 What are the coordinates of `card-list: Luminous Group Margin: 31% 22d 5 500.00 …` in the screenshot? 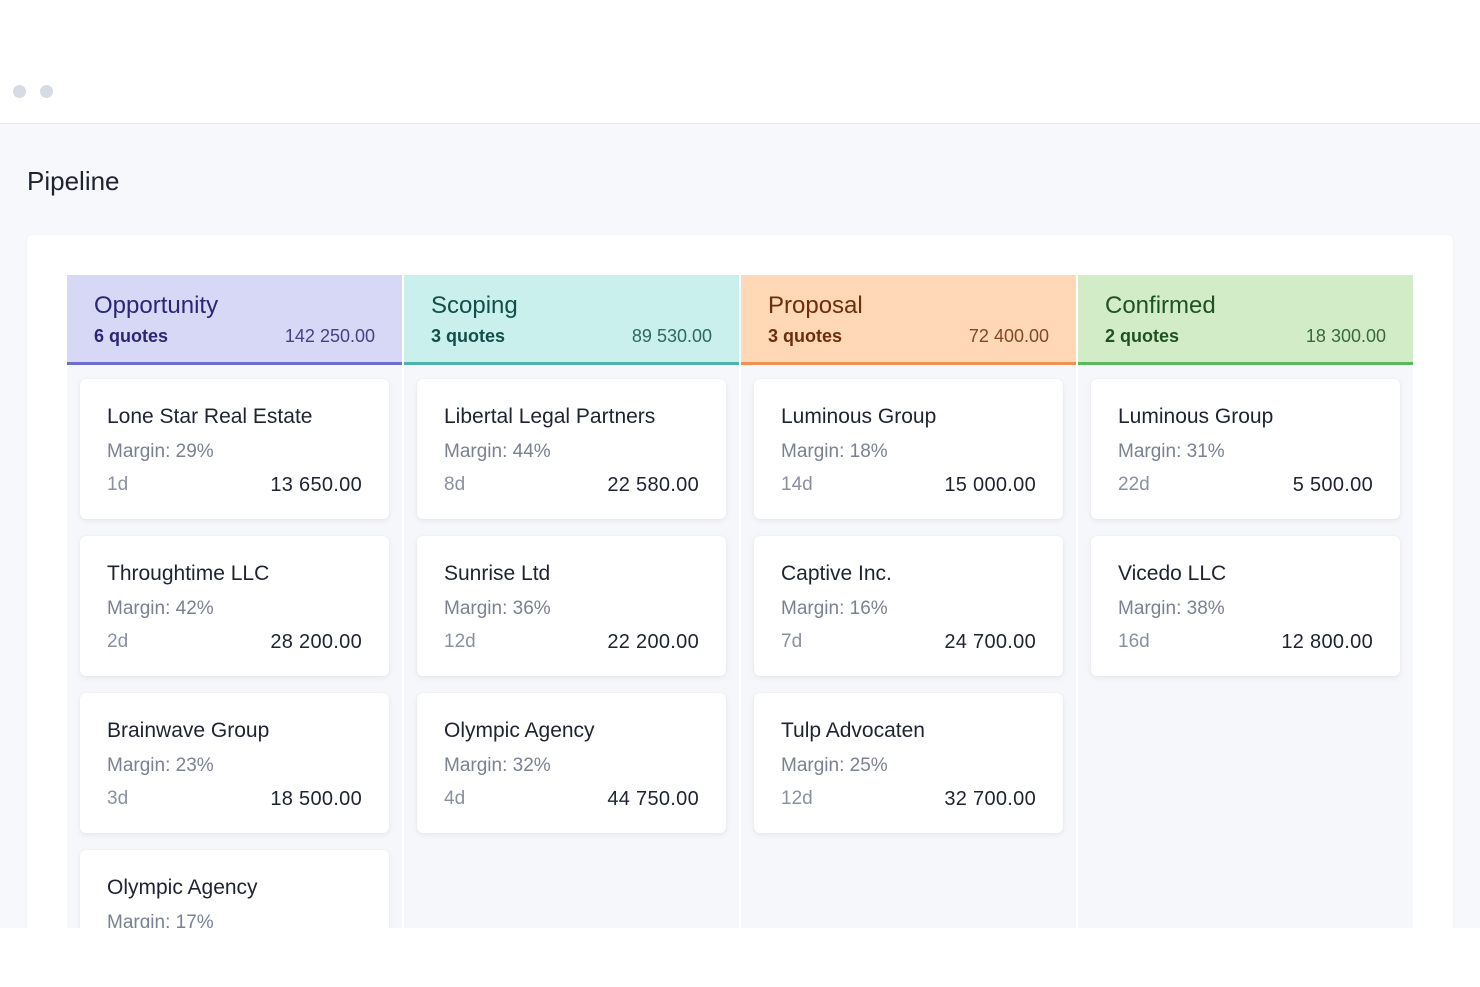 It's located at (1245, 520).